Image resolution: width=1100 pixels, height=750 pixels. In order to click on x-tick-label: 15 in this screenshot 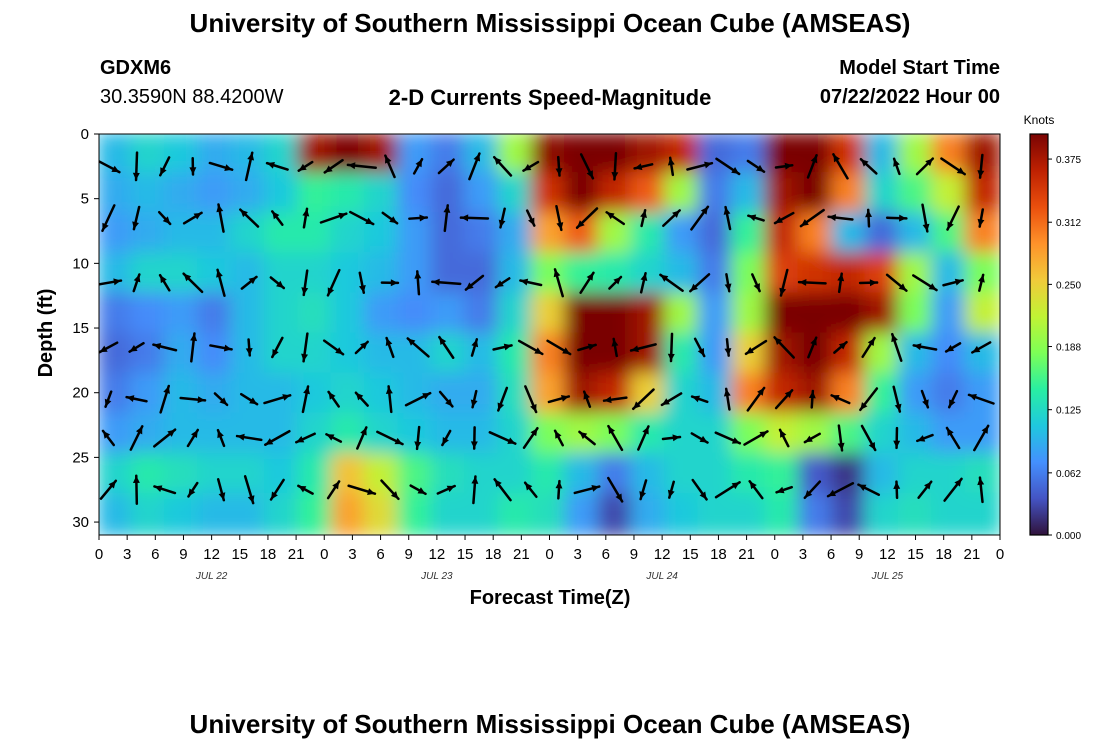, I will do `click(239, 554)`.